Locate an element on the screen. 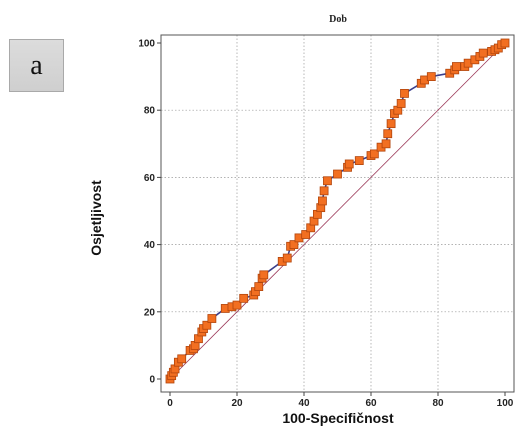 This screenshot has width=515, height=426. panel-label: a is located at coordinates (36, 65).